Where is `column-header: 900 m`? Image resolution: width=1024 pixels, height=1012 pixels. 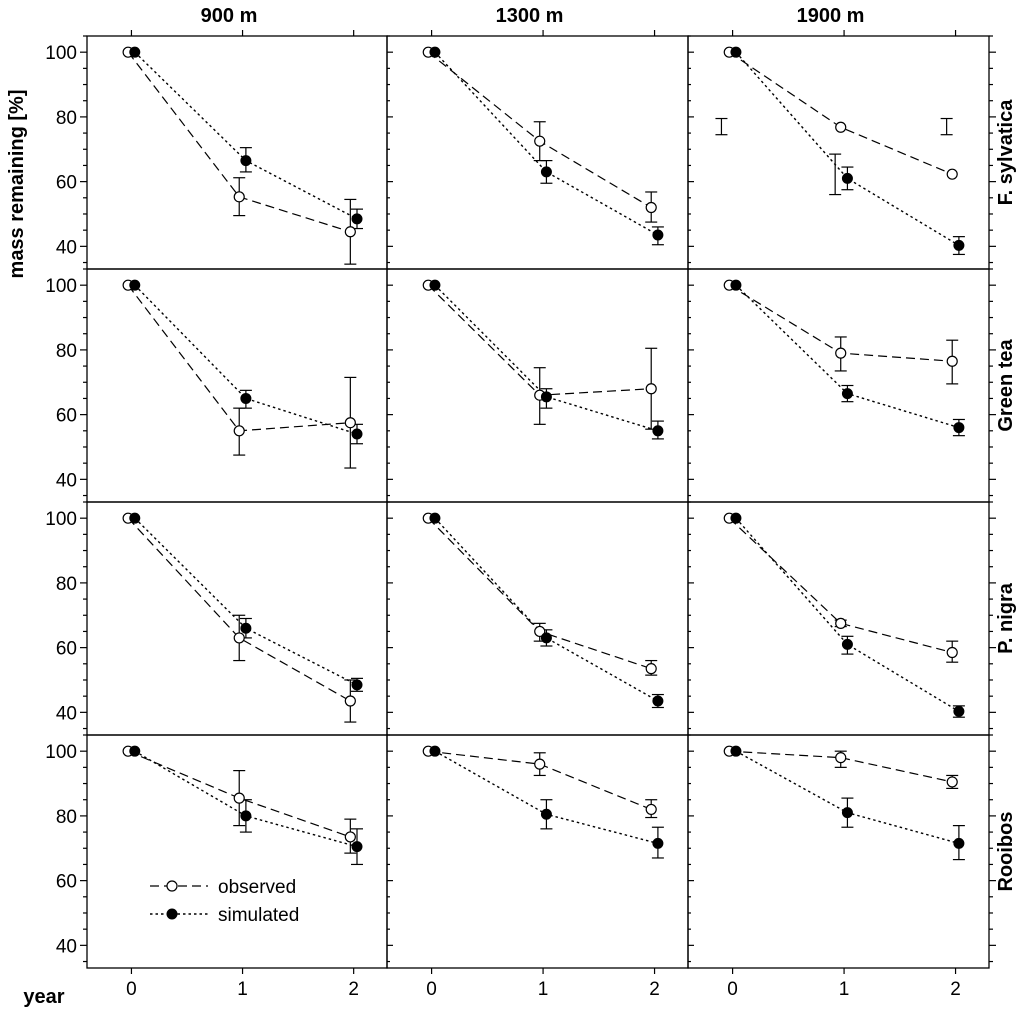 column-header: 900 m is located at coordinates (229, 16).